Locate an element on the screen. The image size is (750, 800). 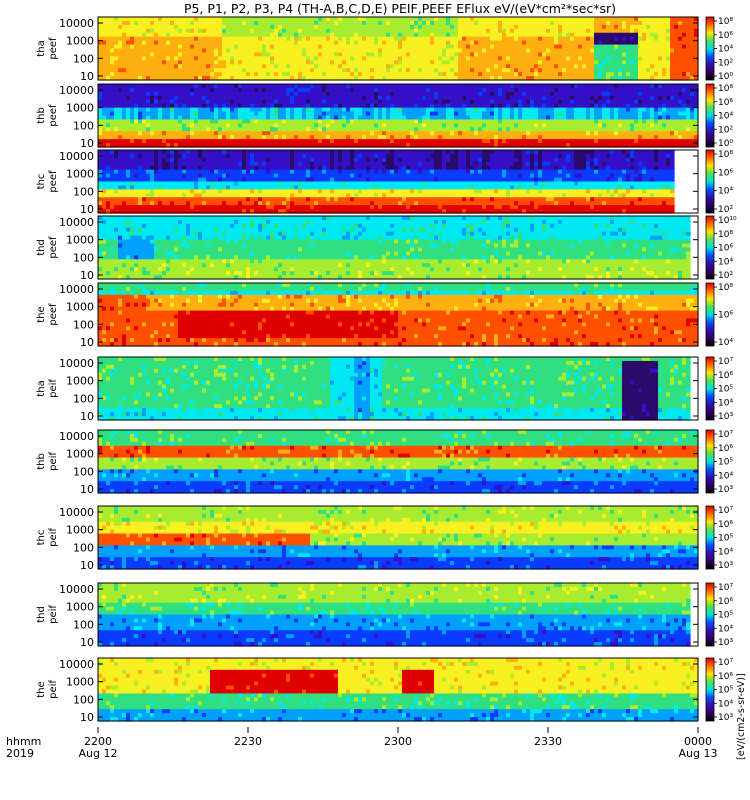
colorbar-tick-label: 10⁸ is located at coordinates (725, 22).